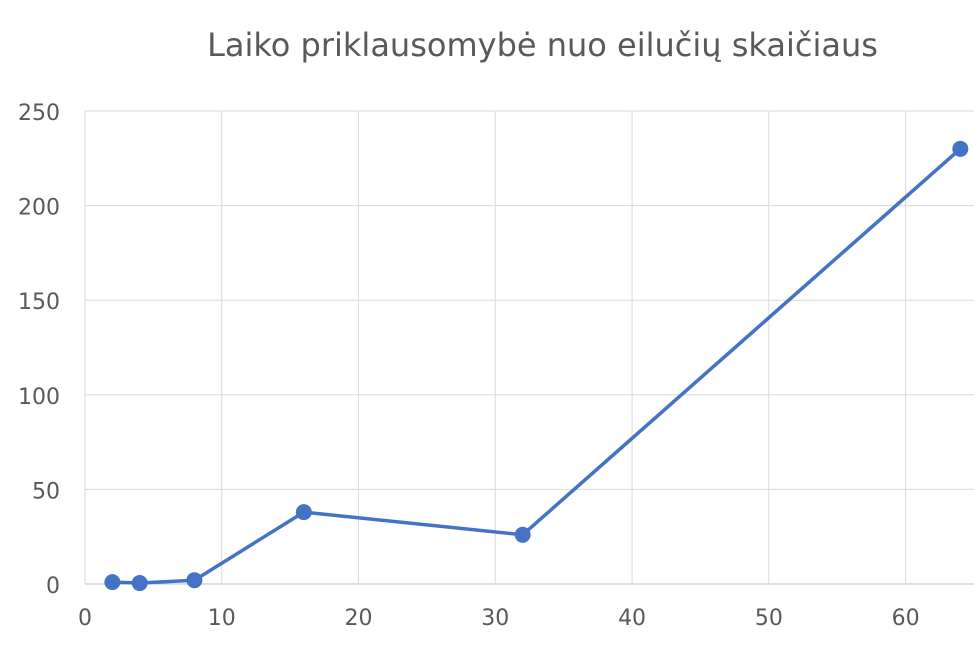 The width and height of the screenshot is (977, 655). What do you see at coordinates (39, 302) in the screenshot?
I see `y-tick-label: 150` at bounding box center [39, 302].